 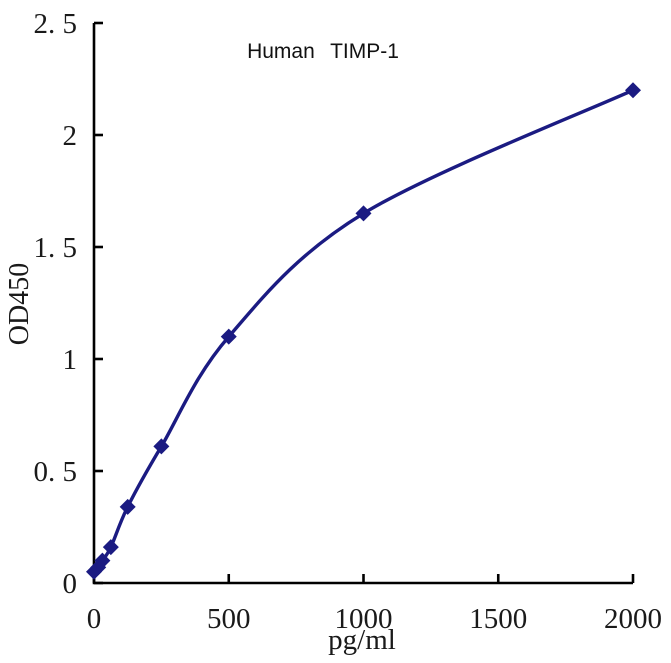 I want to click on y-tick-label: 1, so click(x=70, y=360).